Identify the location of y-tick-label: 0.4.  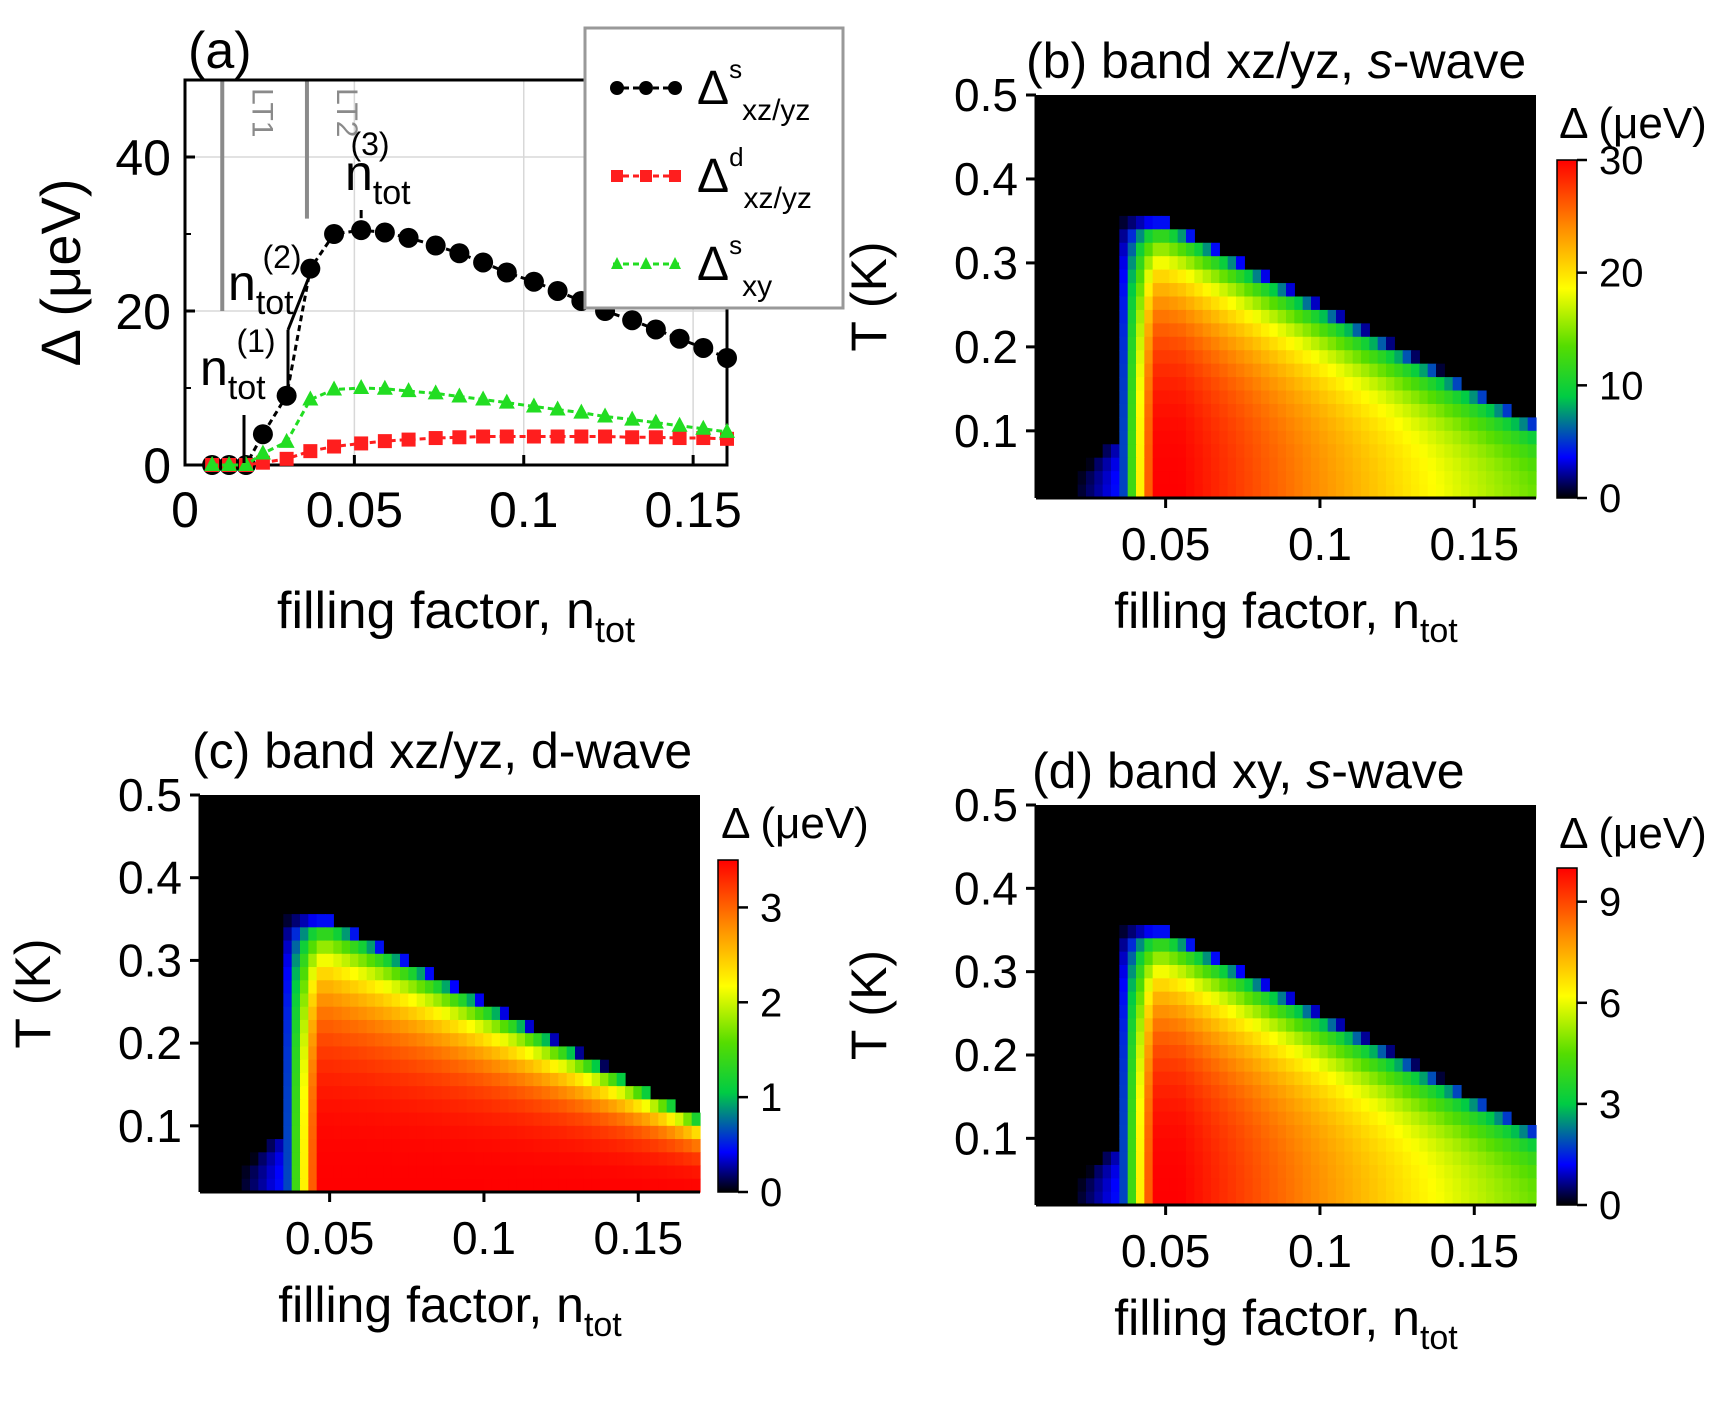
(986, 888).